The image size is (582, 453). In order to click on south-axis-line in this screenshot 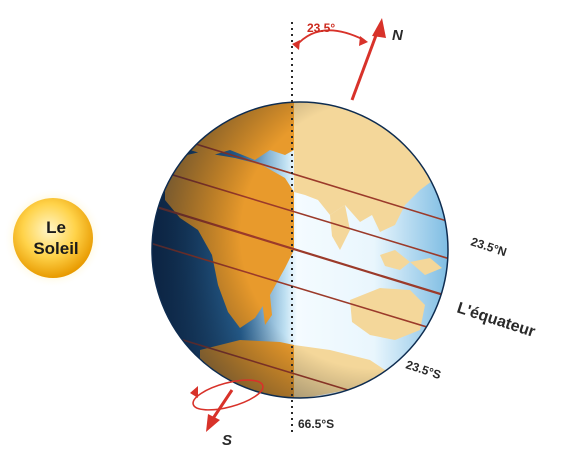, I will do `click(222, 405)`.